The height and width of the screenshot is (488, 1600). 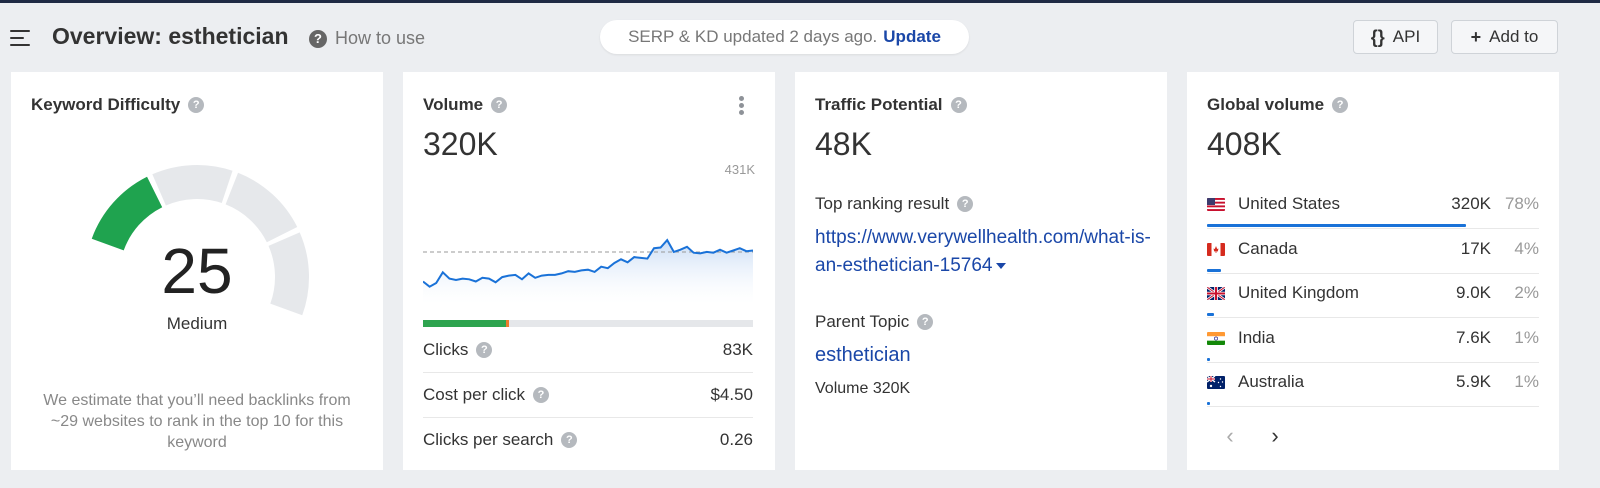 I want to click on metric-value: 83K, so click(x=737, y=349).